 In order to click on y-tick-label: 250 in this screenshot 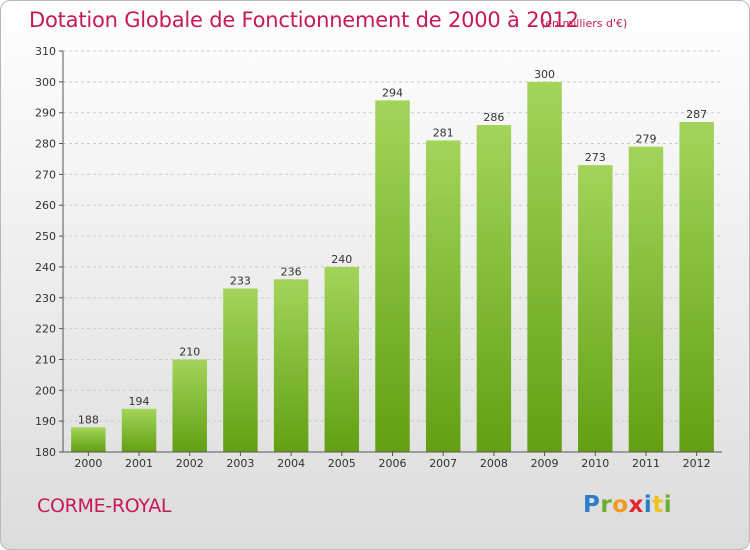, I will do `click(45, 236)`.